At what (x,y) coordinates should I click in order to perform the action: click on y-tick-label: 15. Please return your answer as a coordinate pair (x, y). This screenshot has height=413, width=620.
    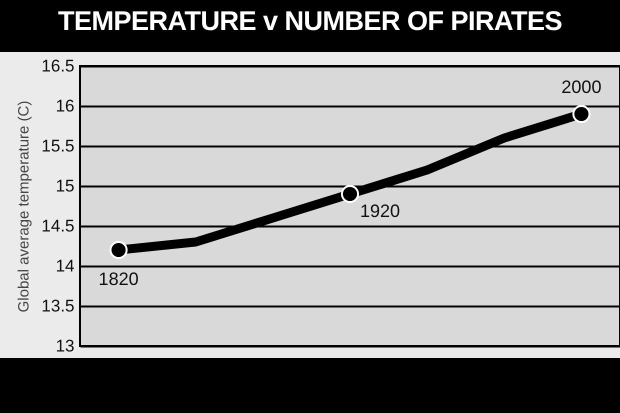
    Looking at the image, I should click on (65, 186).